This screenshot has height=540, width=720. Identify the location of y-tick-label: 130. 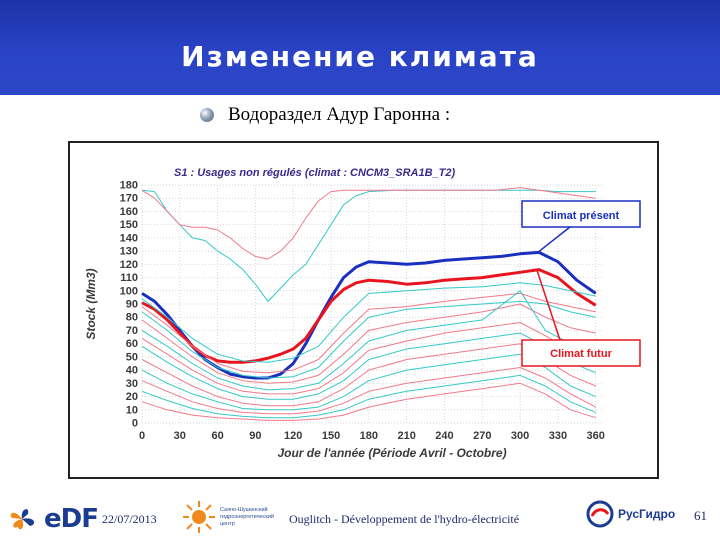
(129, 252).